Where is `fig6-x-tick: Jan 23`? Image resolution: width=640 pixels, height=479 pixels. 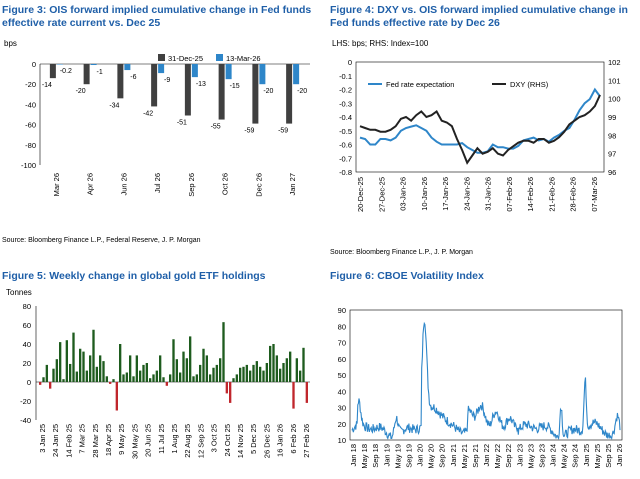
fig6-x-tick: Jan 23 is located at coordinates (519, 455).